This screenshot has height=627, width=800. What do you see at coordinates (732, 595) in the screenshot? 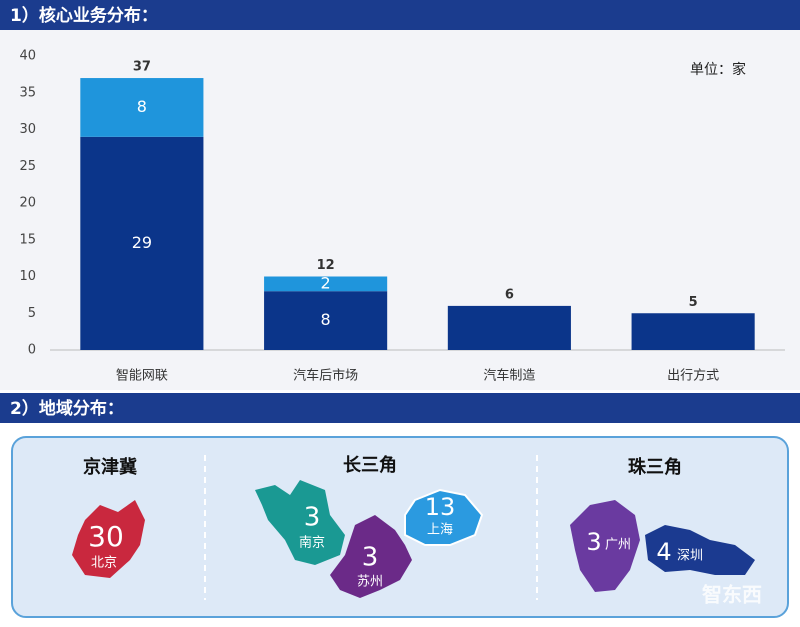
I see `watermark: 智东西` at bounding box center [732, 595].